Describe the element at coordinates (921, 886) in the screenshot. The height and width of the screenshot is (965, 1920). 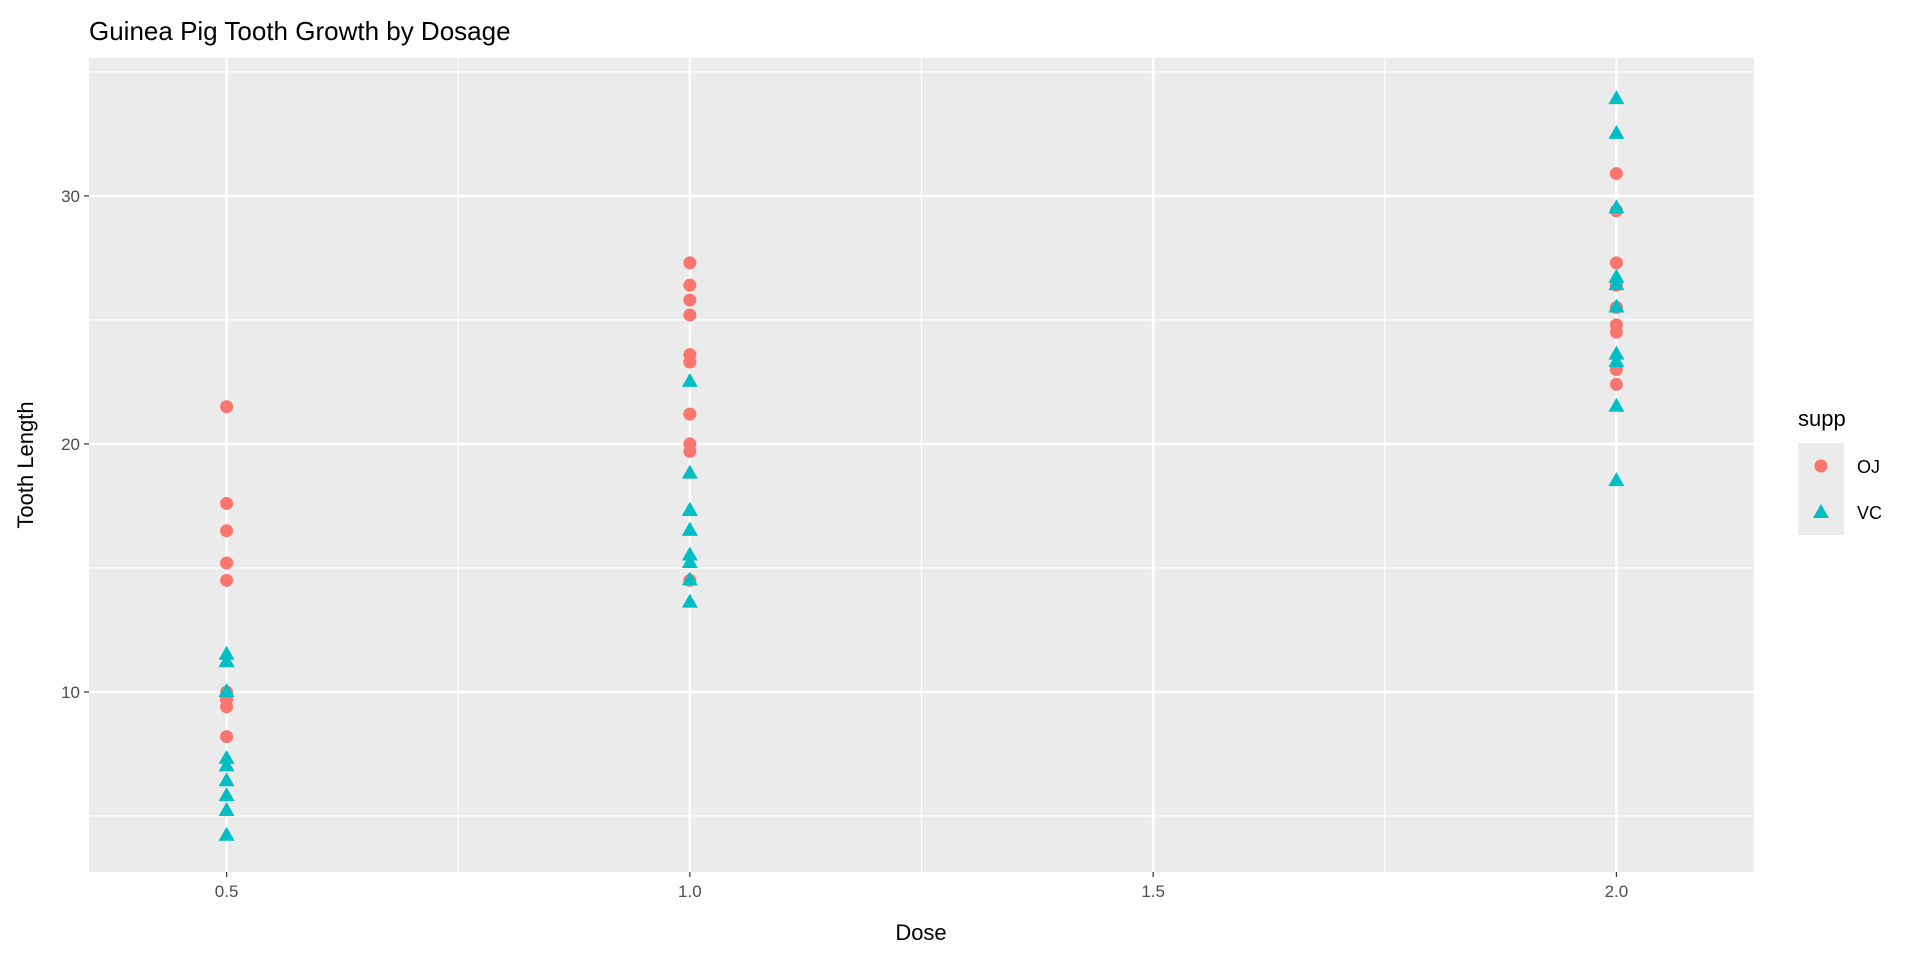
I see `x-axis-ticks: 0.5 1.0 1.5 2.0` at that location.